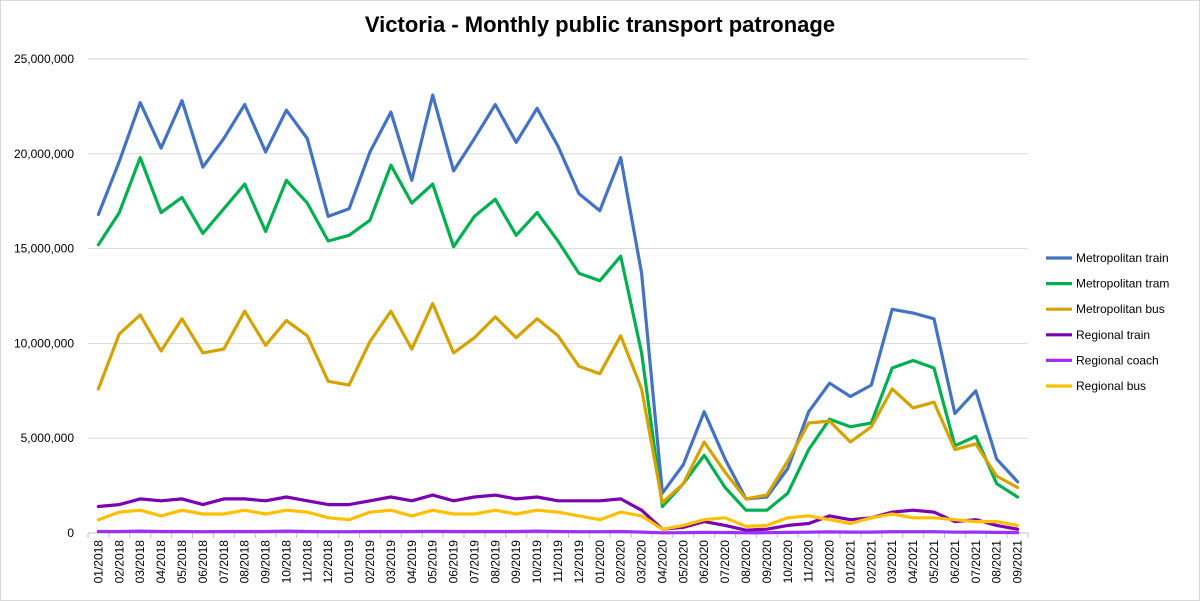 The image size is (1200, 601). What do you see at coordinates (245, 562) in the screenshot?
I see `x-tick-label: 08/2018` at bounding box center [245, 562].